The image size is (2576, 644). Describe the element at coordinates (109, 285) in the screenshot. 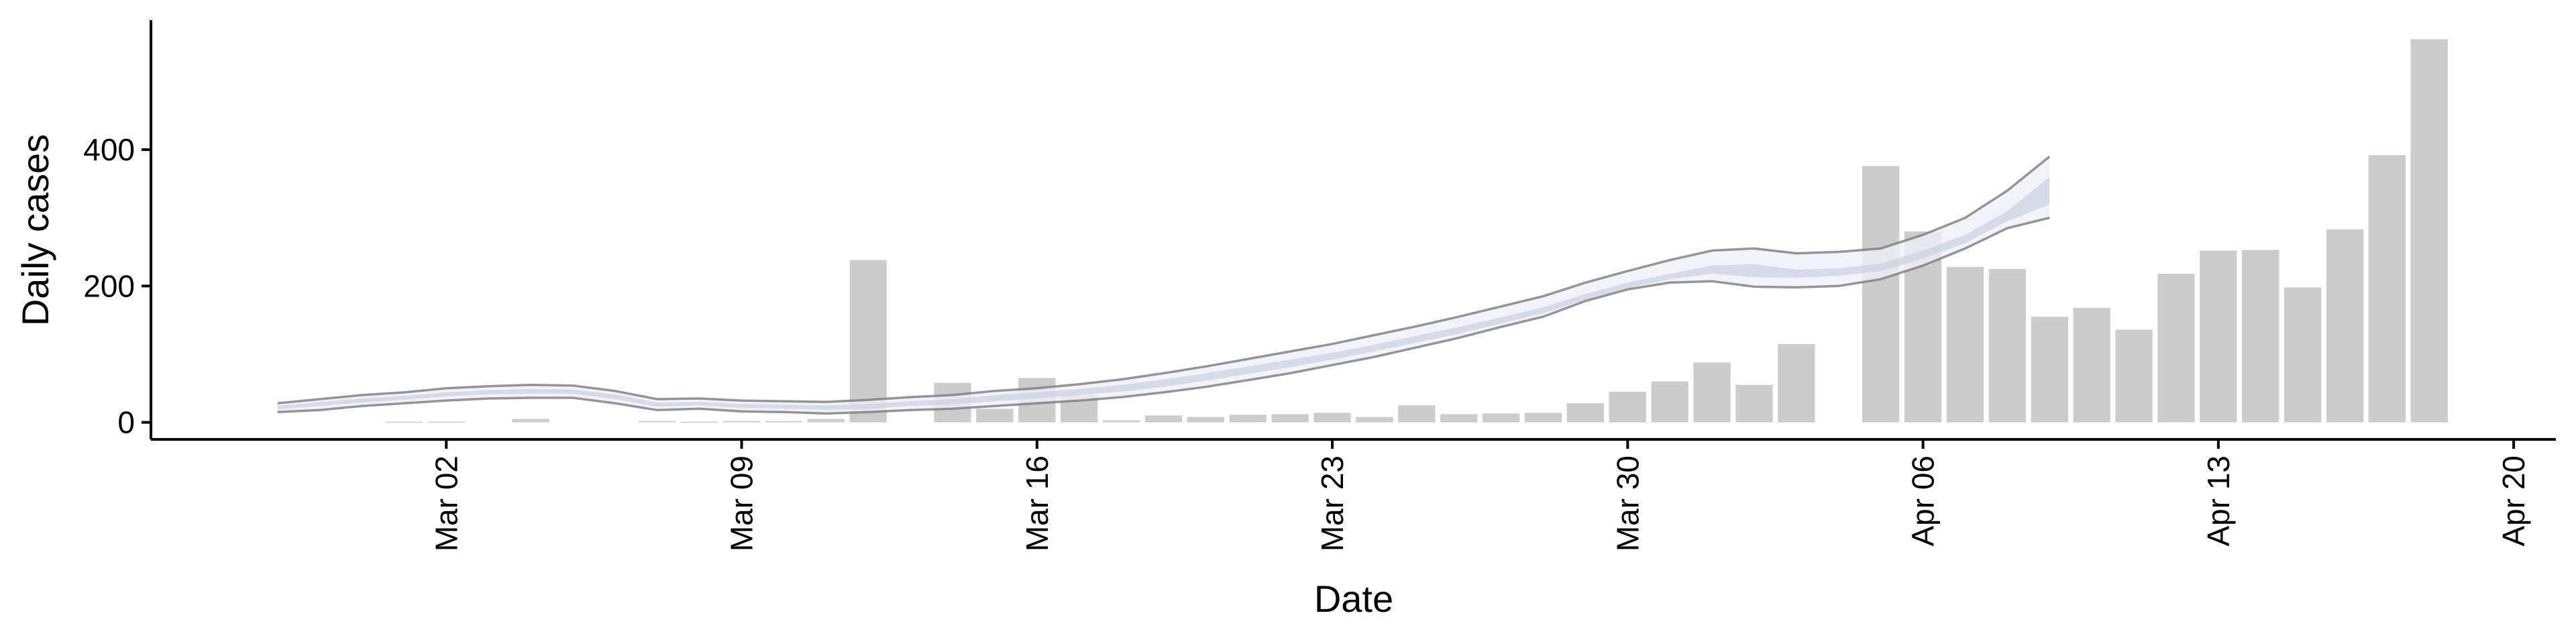

I see `y-tick-label: 200` at that location.